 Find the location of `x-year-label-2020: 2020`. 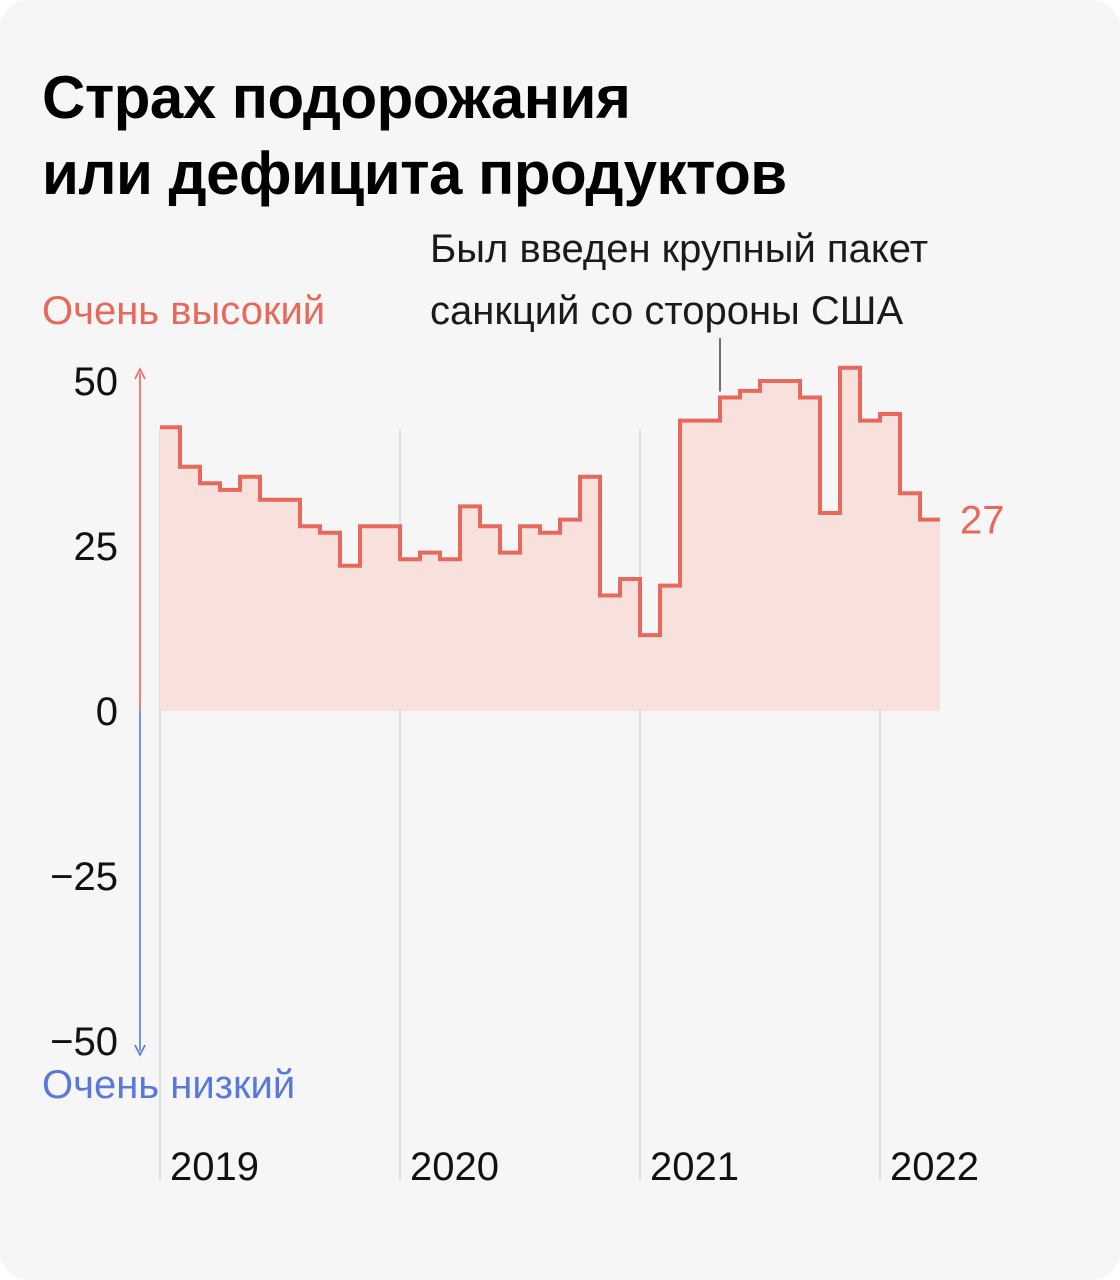

x-year-label-2020: 2020 is located at coordinates (454, 1167).